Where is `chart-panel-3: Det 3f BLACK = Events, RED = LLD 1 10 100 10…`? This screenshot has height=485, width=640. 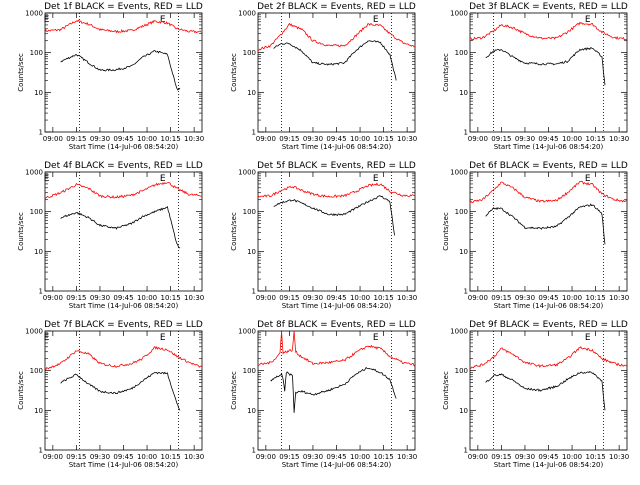 chart-panel-3: Det 3f BLACK = Events, RED = LLD 1 10 100 10… is located at coordinates (535, 76).